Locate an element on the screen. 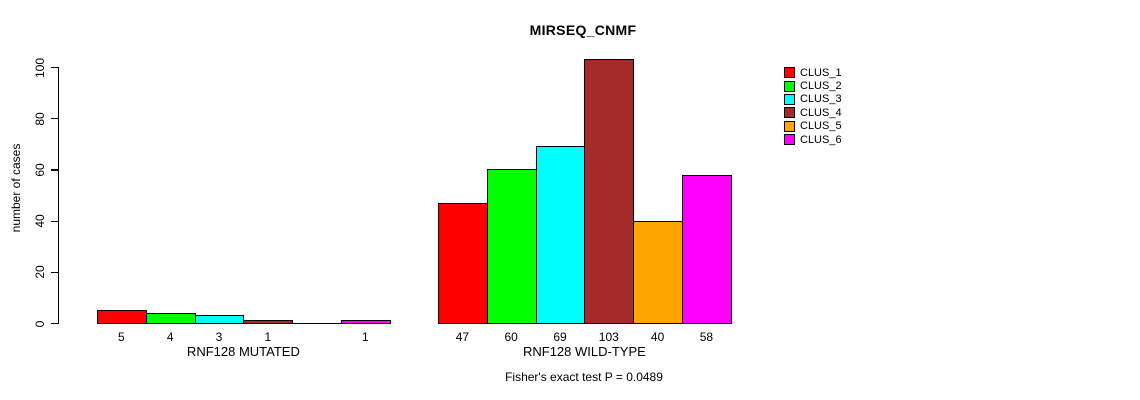  bar-value-label: 3 is located at coordinates (219, 337).